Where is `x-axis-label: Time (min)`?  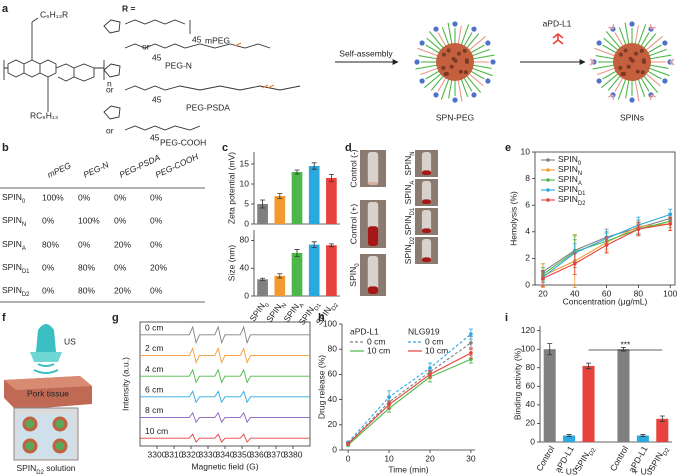 x-axis-label: Time (min) is located at coordinates (408, 469).